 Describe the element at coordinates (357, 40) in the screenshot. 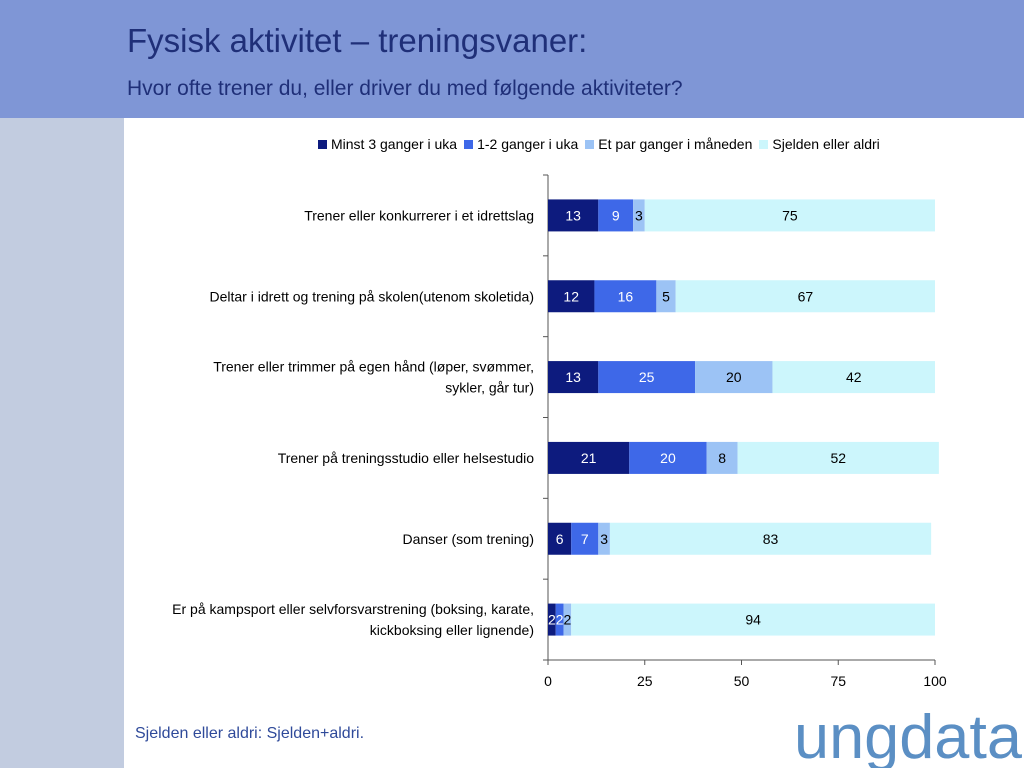

I see `page-title: Fysisk aktivitet – treningsvaner:` at that location.